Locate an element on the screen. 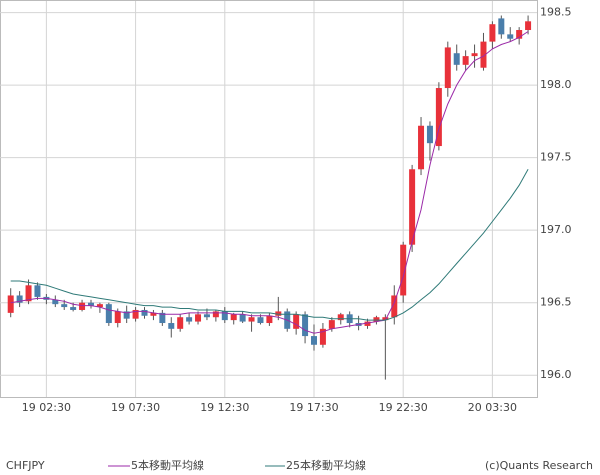  x-tick-label: 20 03:30 is located at coordinates (492, 407).